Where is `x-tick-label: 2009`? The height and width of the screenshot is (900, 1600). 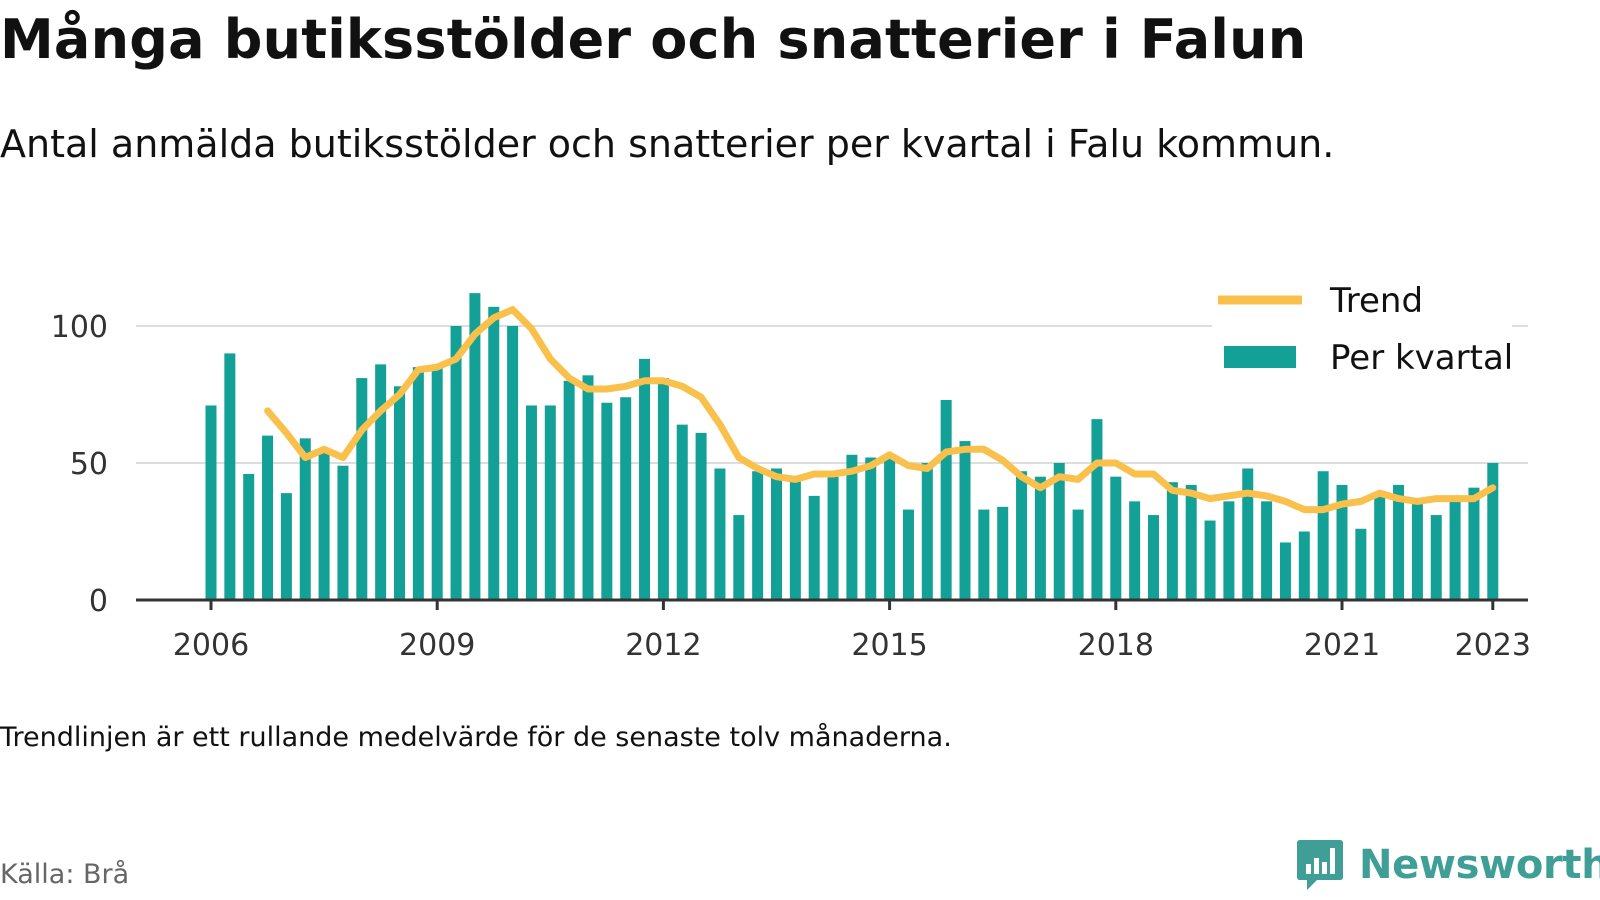 x-tick-label: 2009 is located at coordinates (437, 645).